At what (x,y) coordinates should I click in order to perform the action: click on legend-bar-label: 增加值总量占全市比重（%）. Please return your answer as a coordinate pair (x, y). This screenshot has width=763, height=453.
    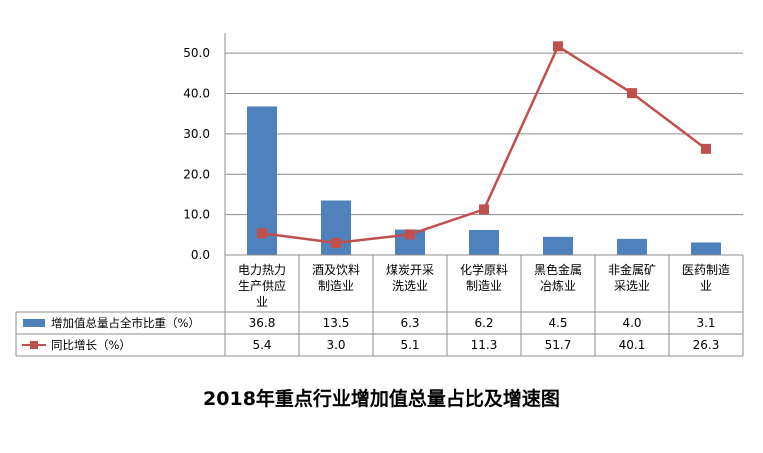
    Looking at the image, I should click on (125, 323).